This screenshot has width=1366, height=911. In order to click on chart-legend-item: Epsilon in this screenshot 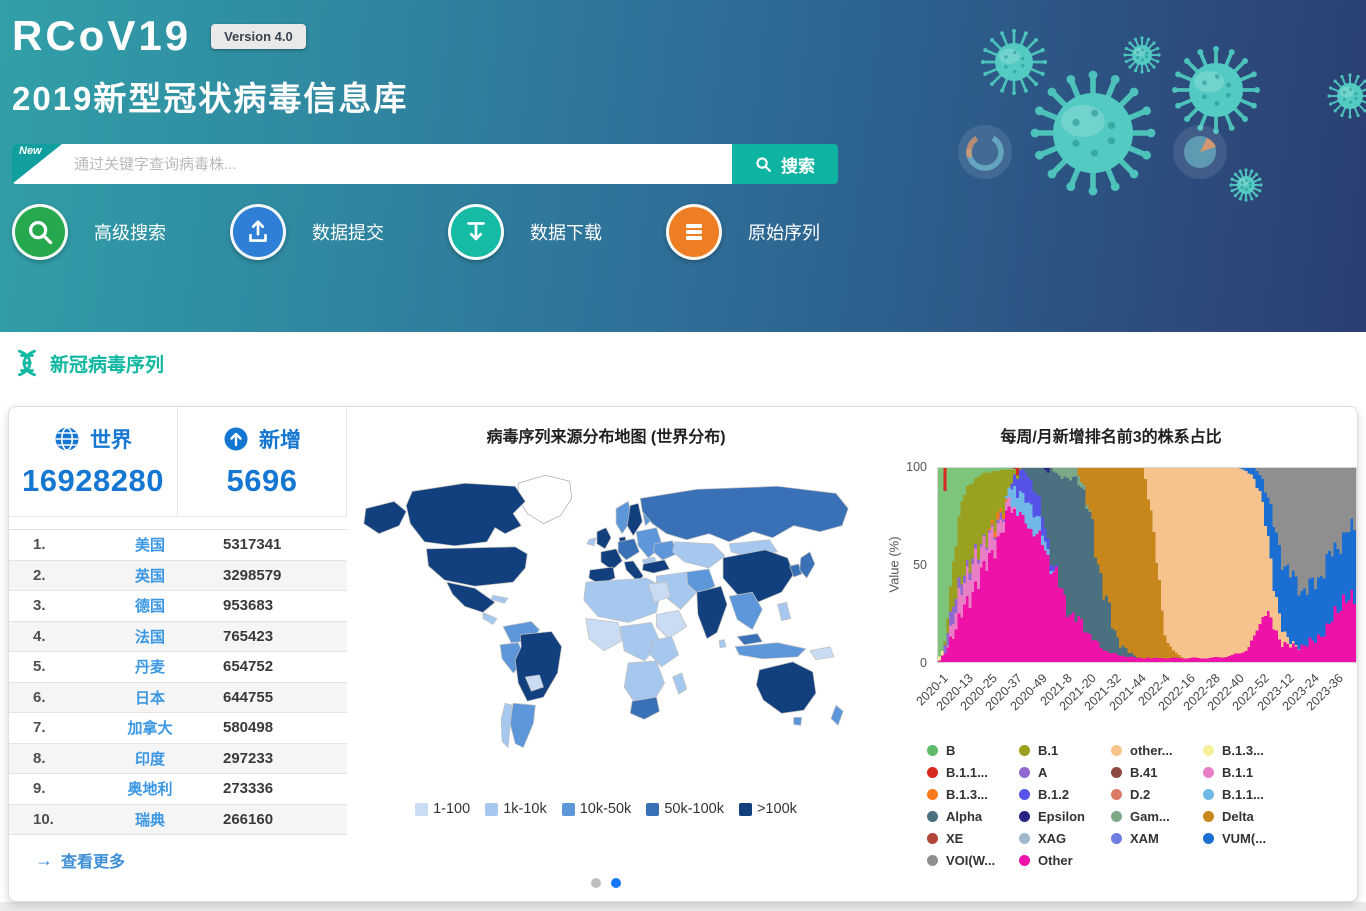, I will do `click(1065, 816)`.